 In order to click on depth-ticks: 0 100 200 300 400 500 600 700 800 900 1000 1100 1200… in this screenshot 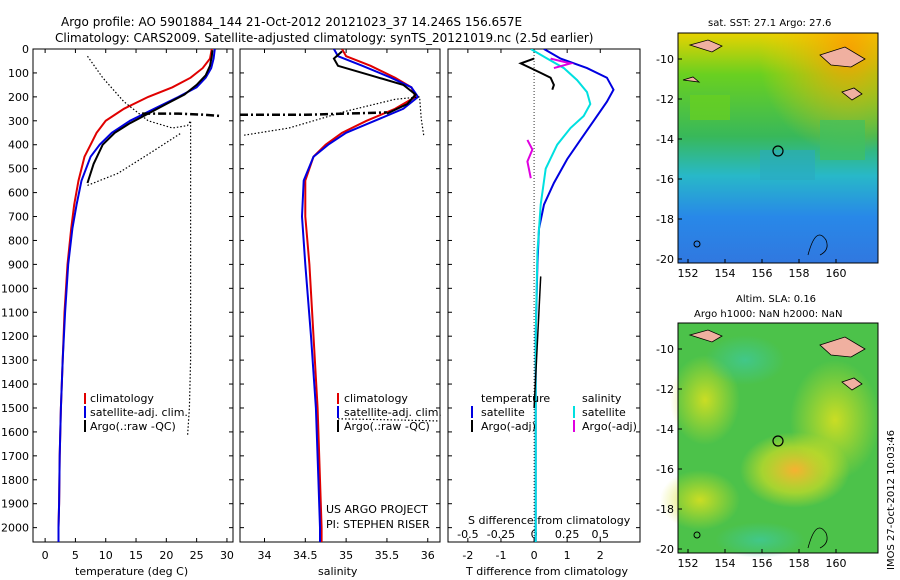, I will do `click(15, 289)`.